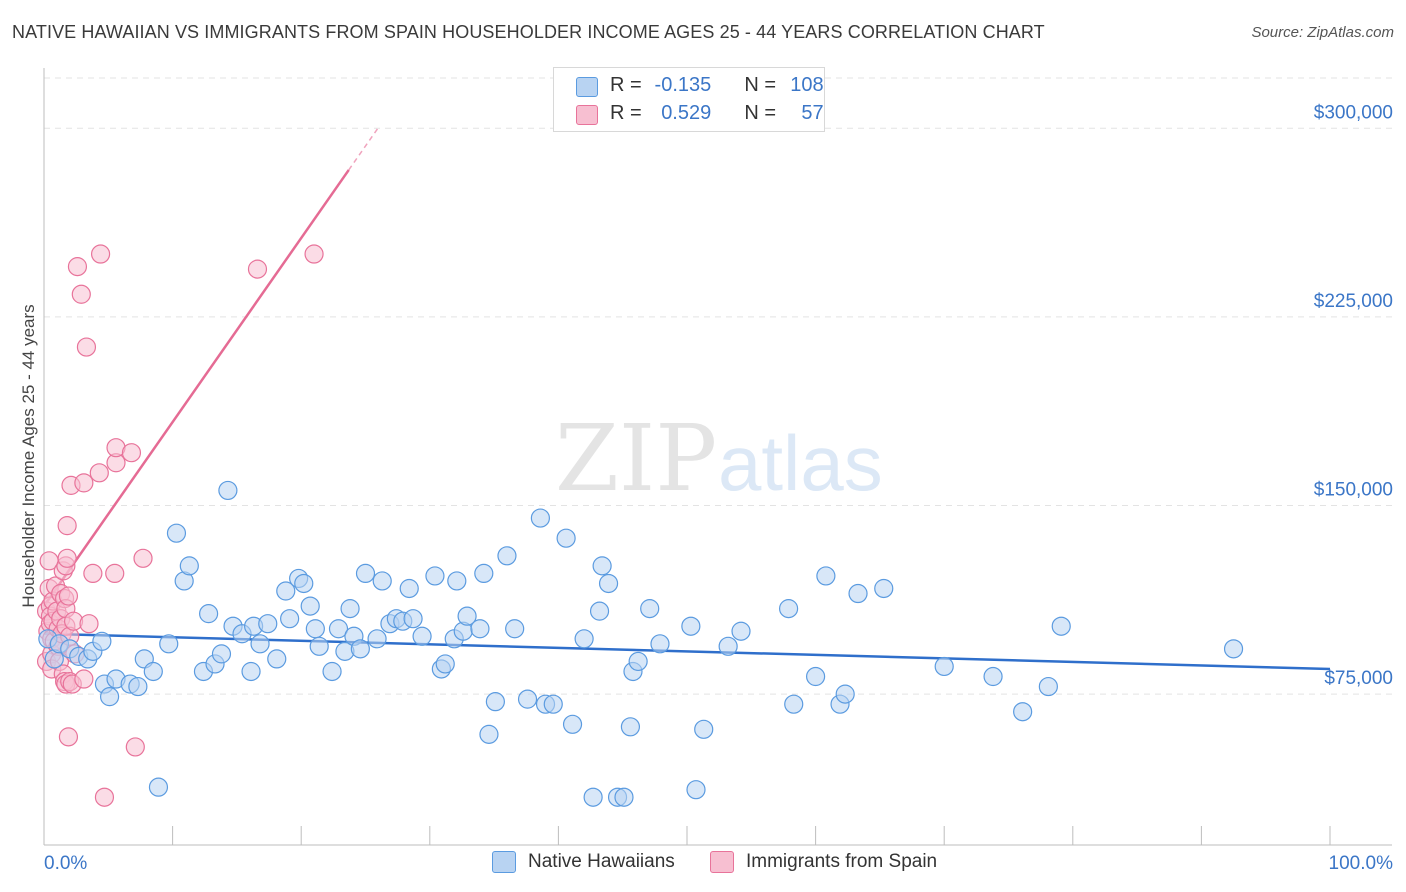 Image resolution: width=1406 pixels, height=892 pixels. I want to click on source-label: Source: ZipAtlas.com, so click(1322, 32).